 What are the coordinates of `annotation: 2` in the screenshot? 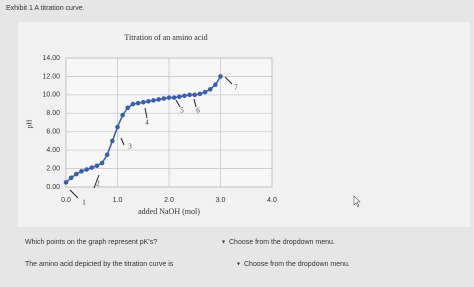 It's located at (98, 184).